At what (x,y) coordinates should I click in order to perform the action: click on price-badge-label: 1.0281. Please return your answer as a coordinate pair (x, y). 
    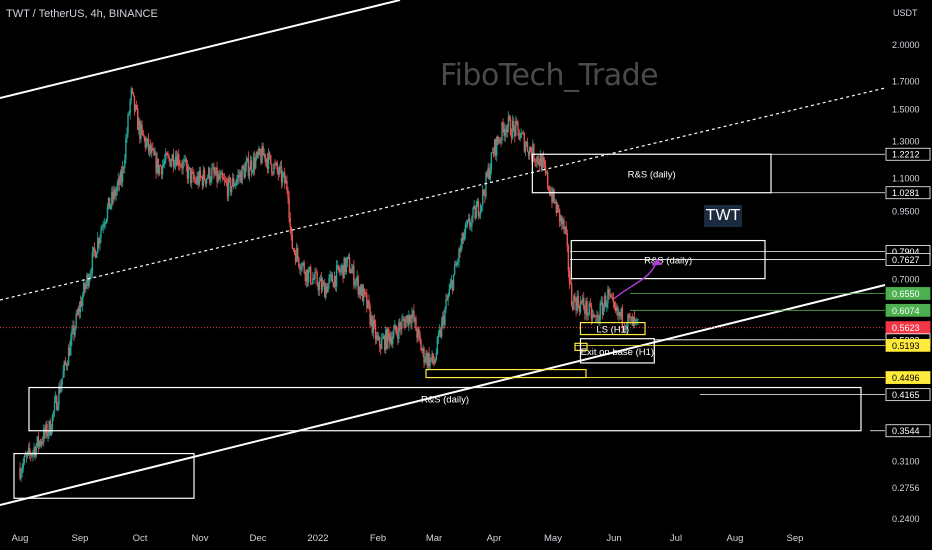
    Looking at the image, I should click on (906, 193).